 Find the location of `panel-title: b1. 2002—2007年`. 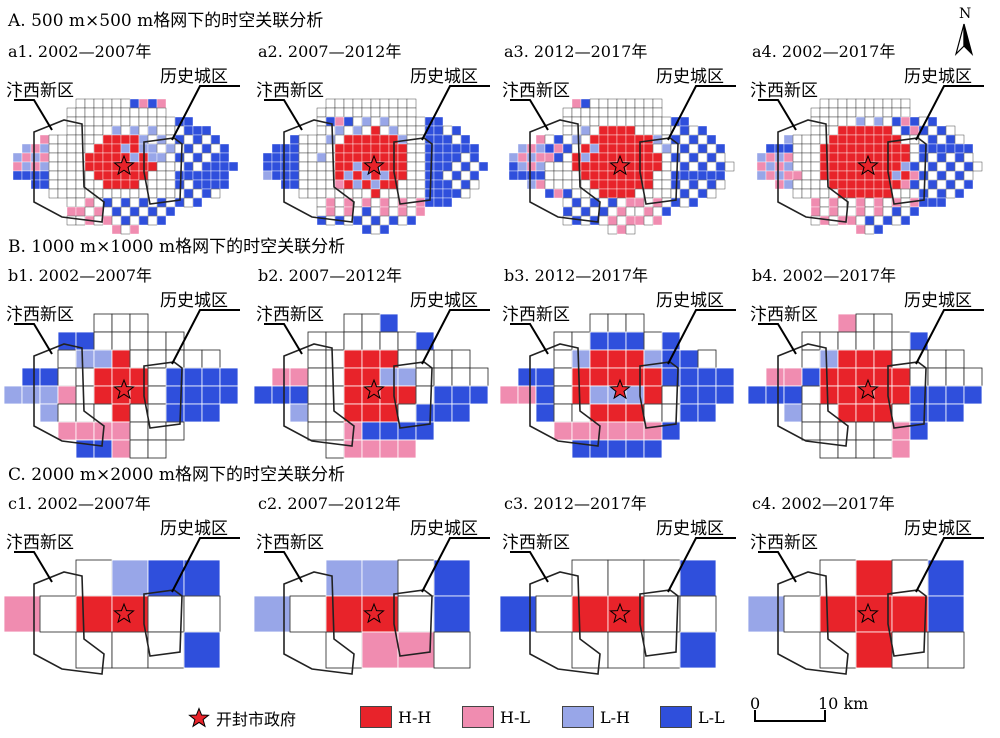

panel-title: b1. 2002—2007年 is located at coordinates (80, 275).